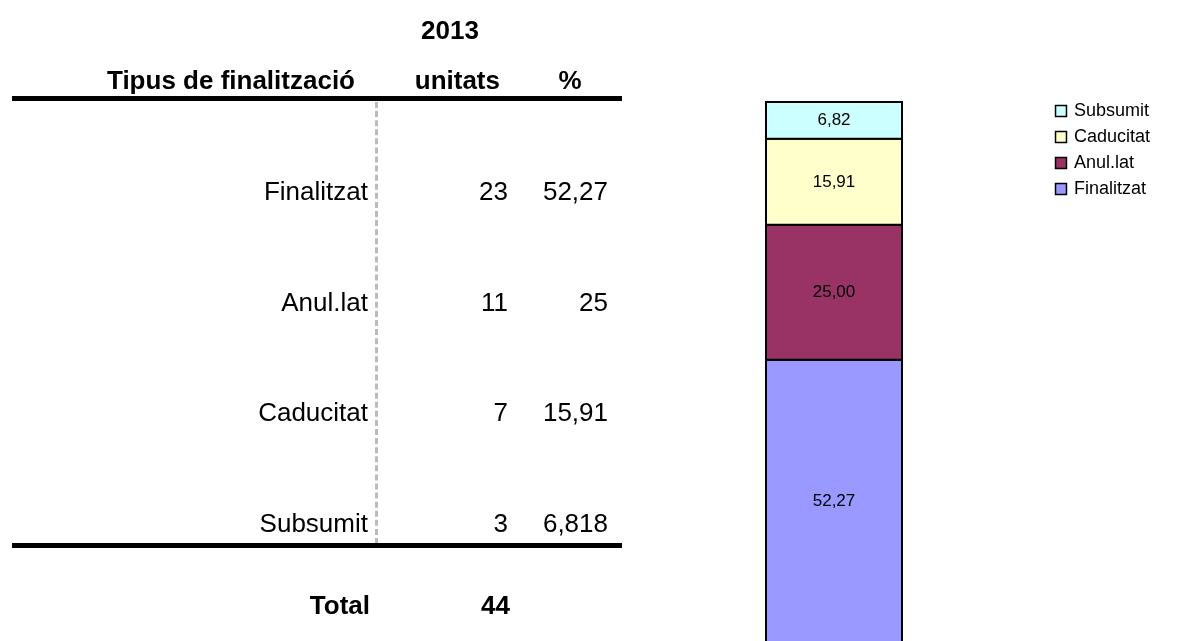 This screenshot has width=1182, height=641. Describe the element at coordinates (494, 301) in the screenshot. I see `text: 11` at that location.